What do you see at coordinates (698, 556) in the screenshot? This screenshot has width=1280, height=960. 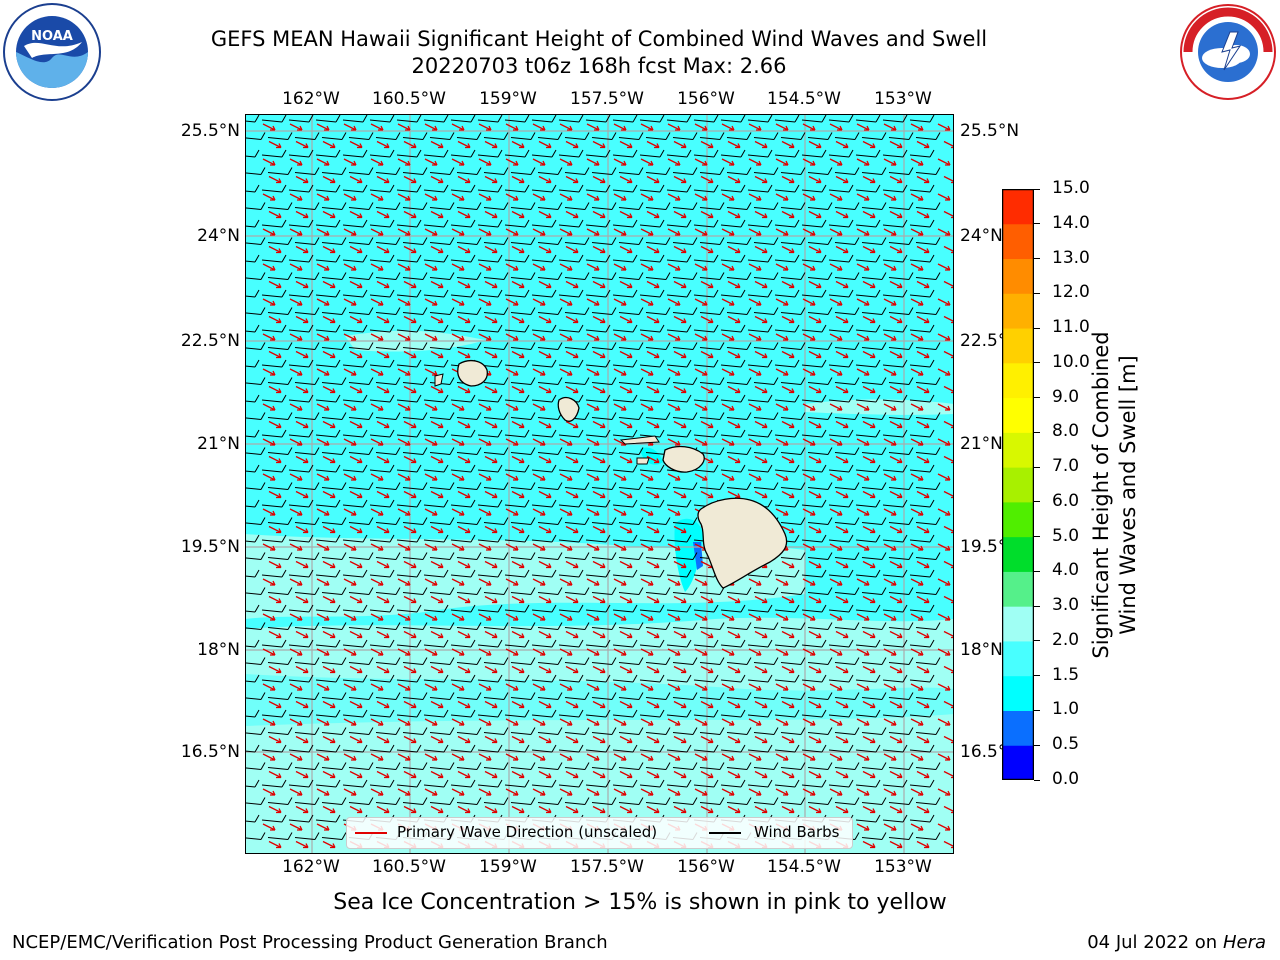 I see `lee-zone-deep` at bounding box center [698, 556].